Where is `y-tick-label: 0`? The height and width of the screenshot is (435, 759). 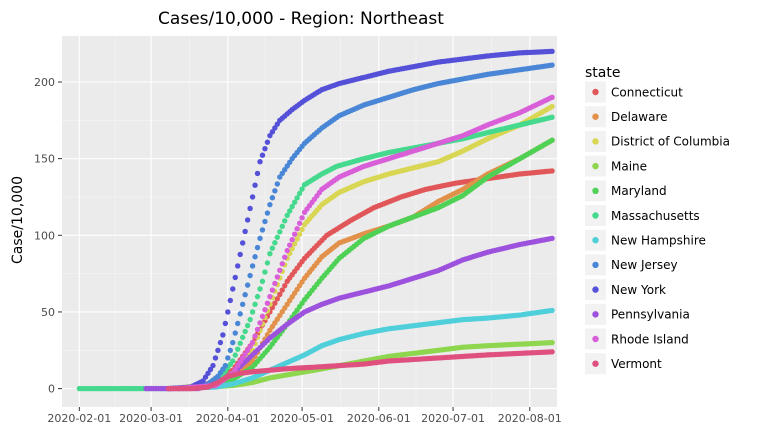 y-tick-label: 0 is located at coordinates (51, 389).